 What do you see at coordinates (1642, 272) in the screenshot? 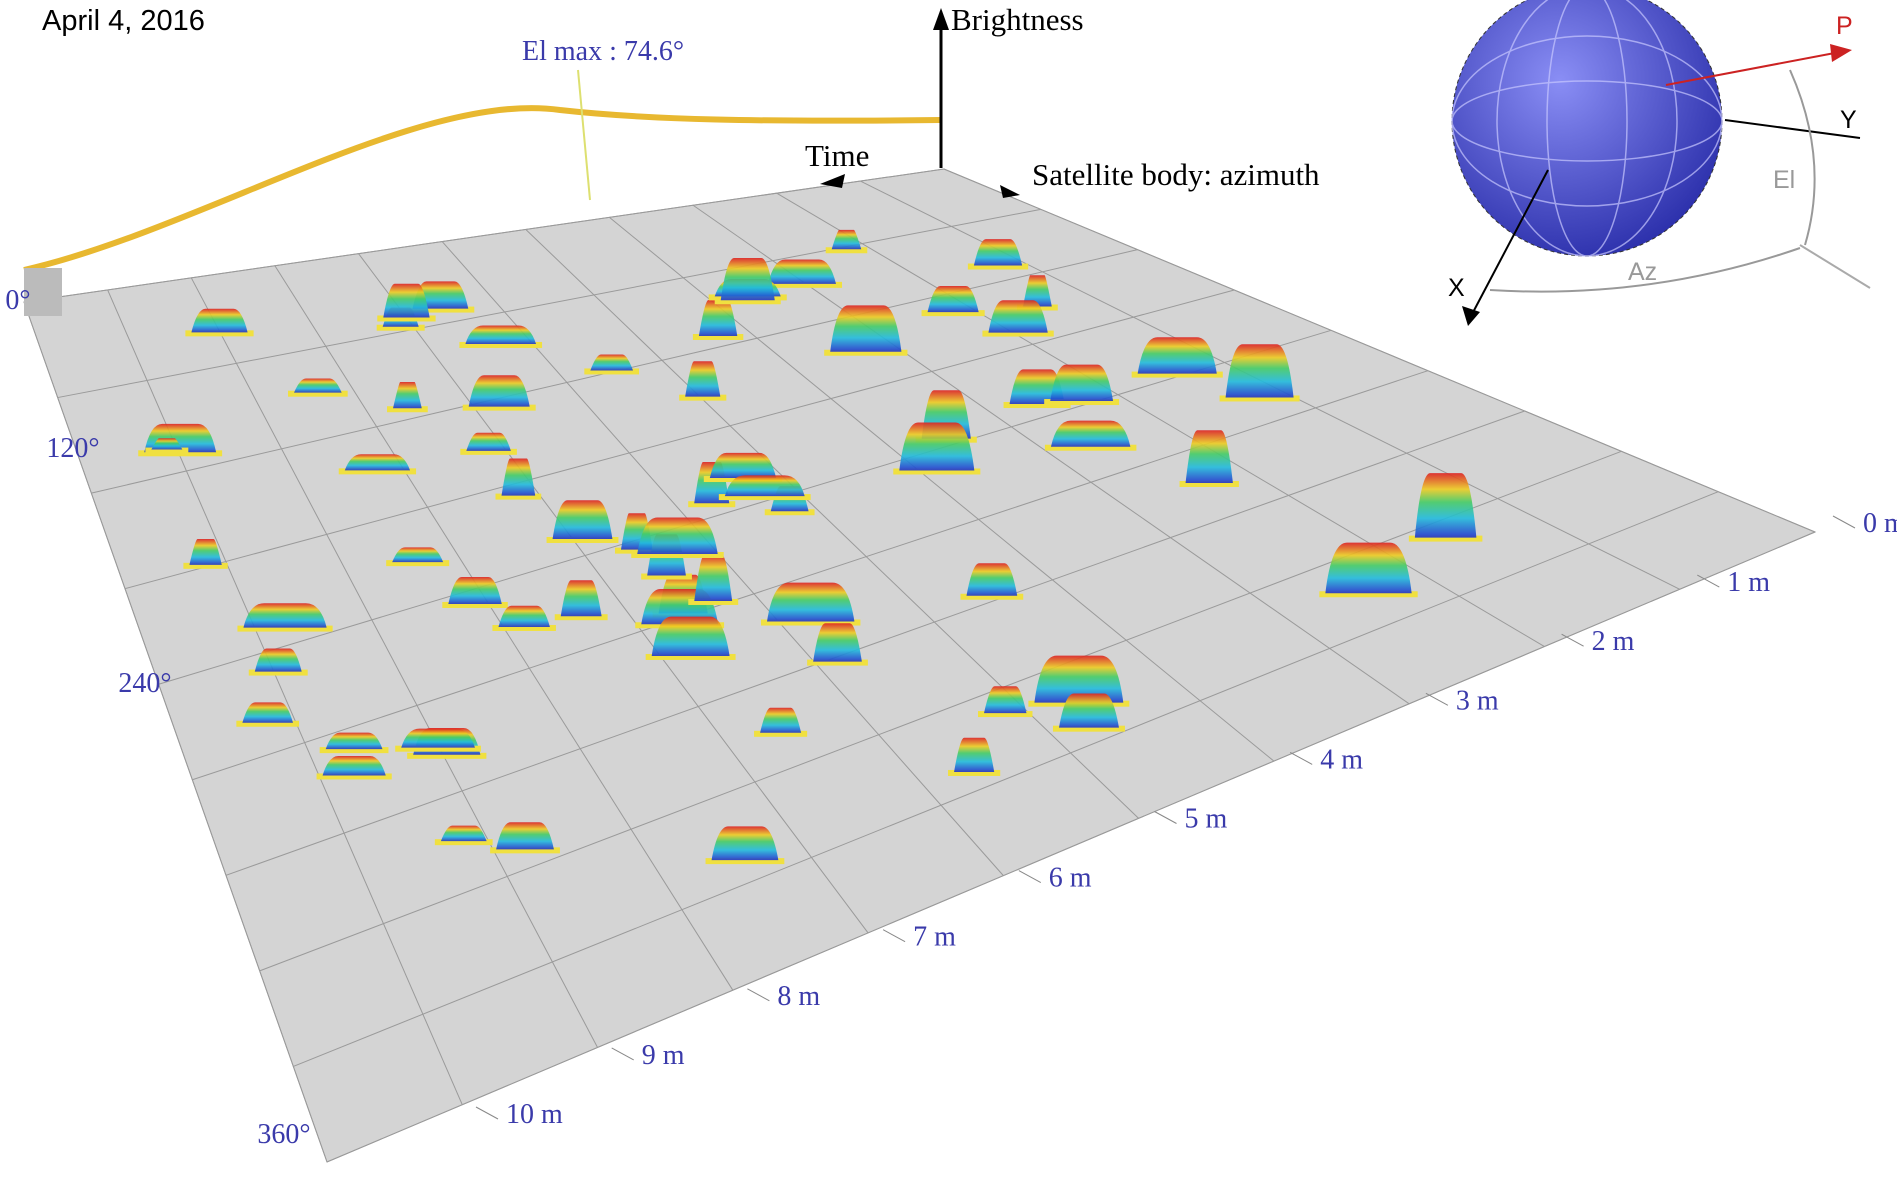
I see `inset-label: Az` at bounding box center [1642, 272].